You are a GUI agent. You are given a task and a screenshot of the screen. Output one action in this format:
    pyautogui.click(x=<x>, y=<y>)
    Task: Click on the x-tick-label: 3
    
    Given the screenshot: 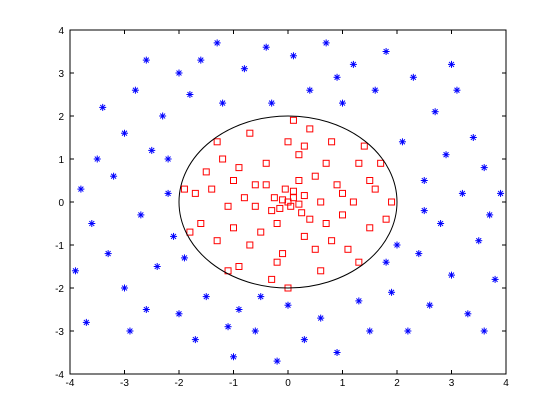 What is the action you would take?
    pyautogui.click(x=452, y=383)
    